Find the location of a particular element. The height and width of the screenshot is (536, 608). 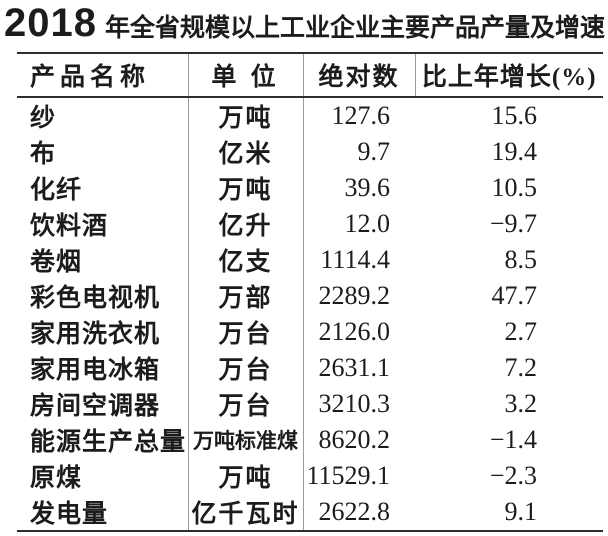

page-title: 2018 年全省规模以上工业企业主要产品产量及增速 is located at coordinates (304, 26).